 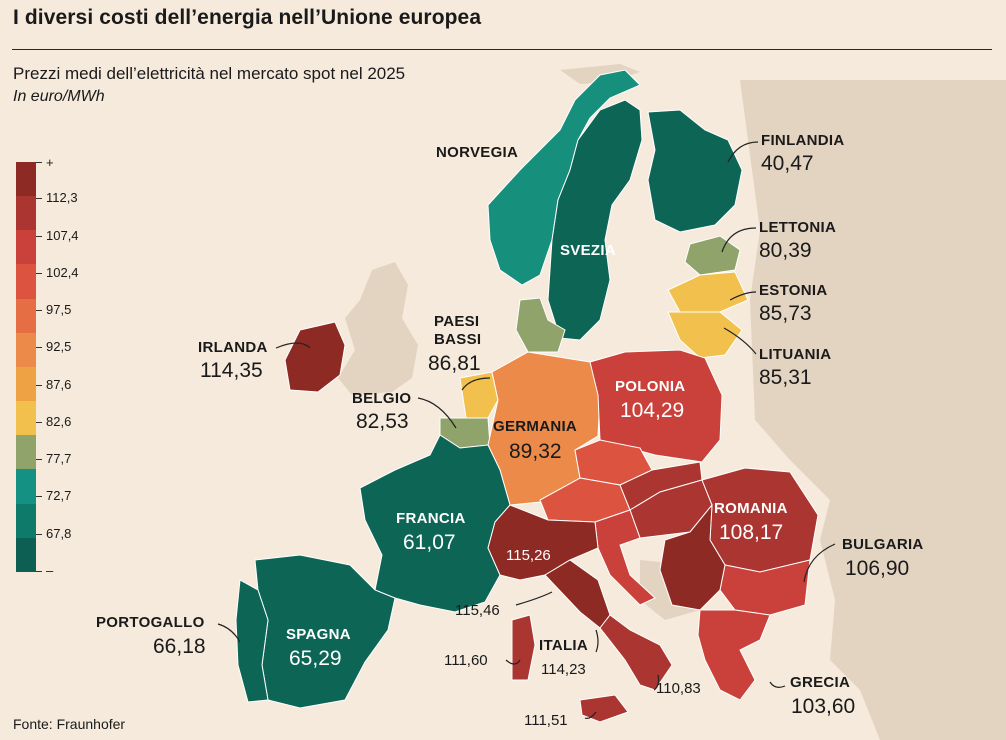 What do you see at coordinates (785, 313) in the screenshot?
I see `value-estonia: 85,73` at bounding box center [785, 313].